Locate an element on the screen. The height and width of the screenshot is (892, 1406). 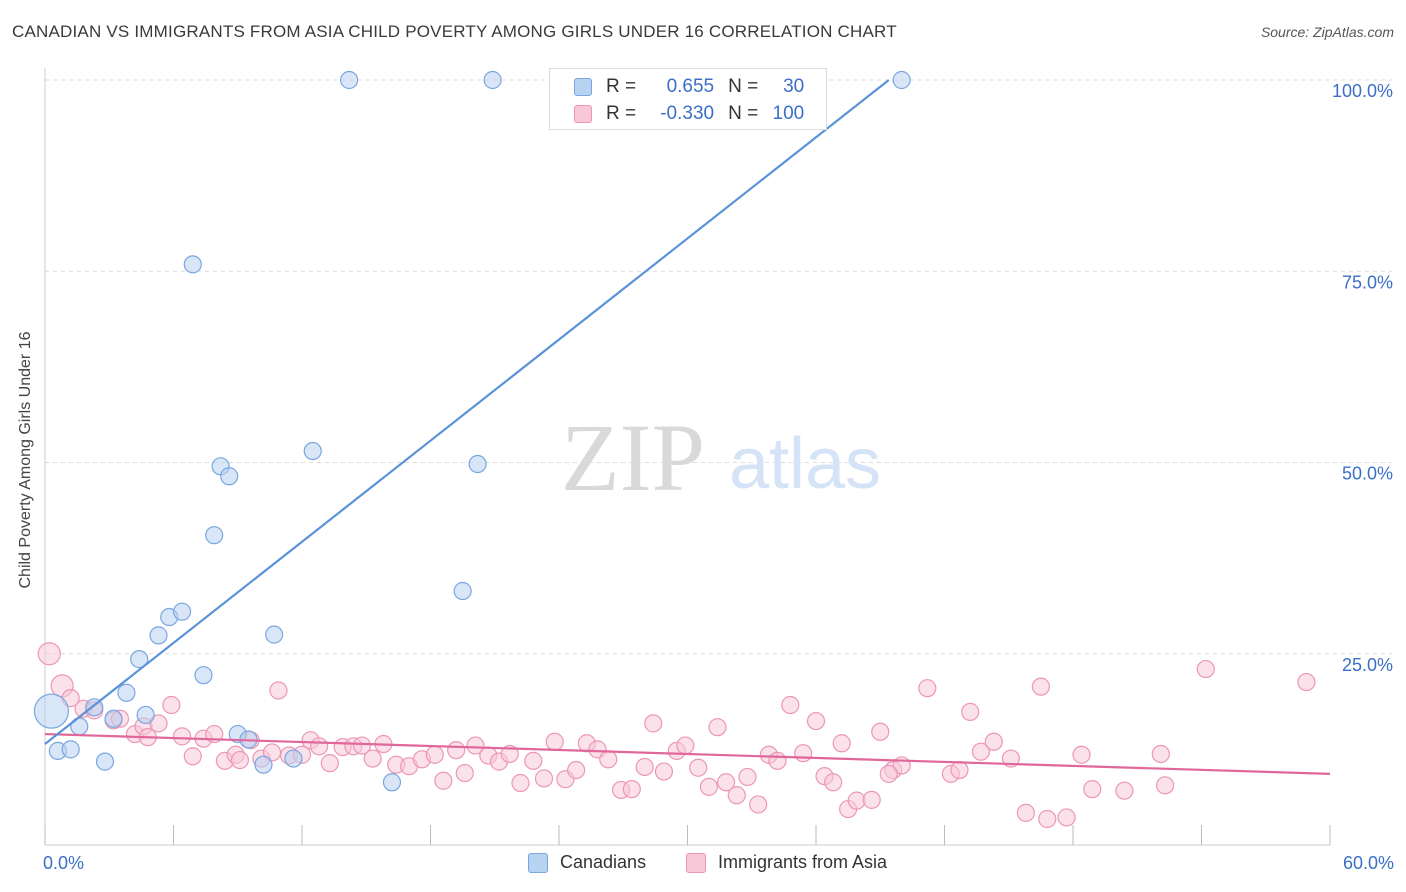
y-tick-label: 50.0% is located at coordinates (1367, 474).